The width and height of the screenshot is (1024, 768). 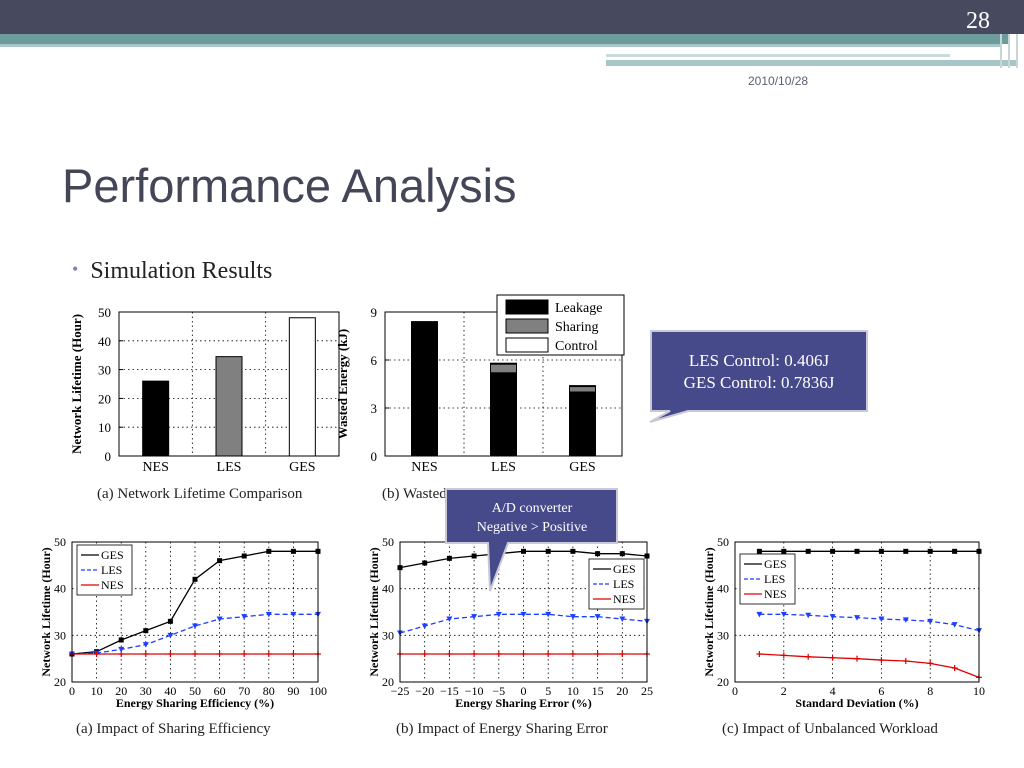 I want to click on x-tick-label: 100, so click(x=318, y=691).